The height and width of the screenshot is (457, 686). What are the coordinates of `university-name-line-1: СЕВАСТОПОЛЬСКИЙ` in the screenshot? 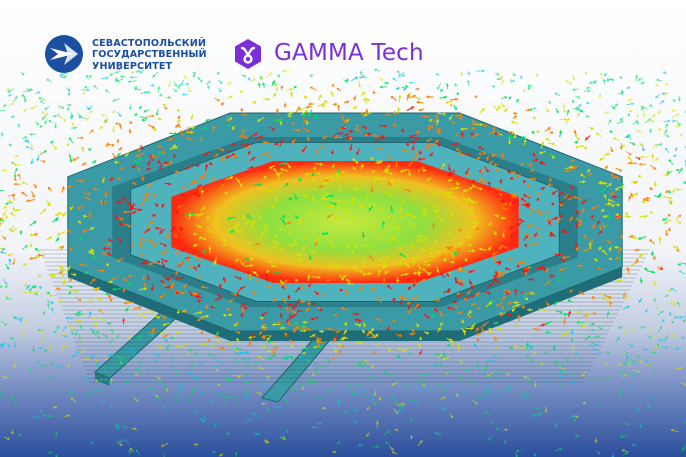 It's located at (149, 43).